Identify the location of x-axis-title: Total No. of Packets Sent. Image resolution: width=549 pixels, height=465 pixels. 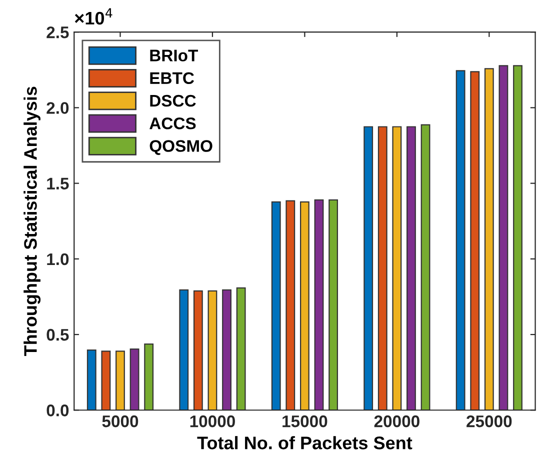
(304, 443).